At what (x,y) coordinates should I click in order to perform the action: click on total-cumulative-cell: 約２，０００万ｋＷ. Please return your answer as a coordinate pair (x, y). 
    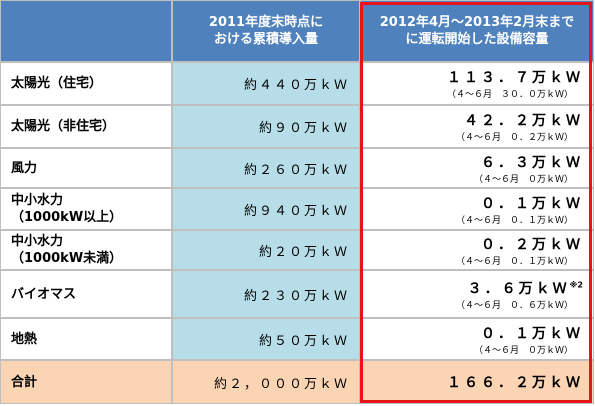
    Looking at the image, I should click on (266, 382).